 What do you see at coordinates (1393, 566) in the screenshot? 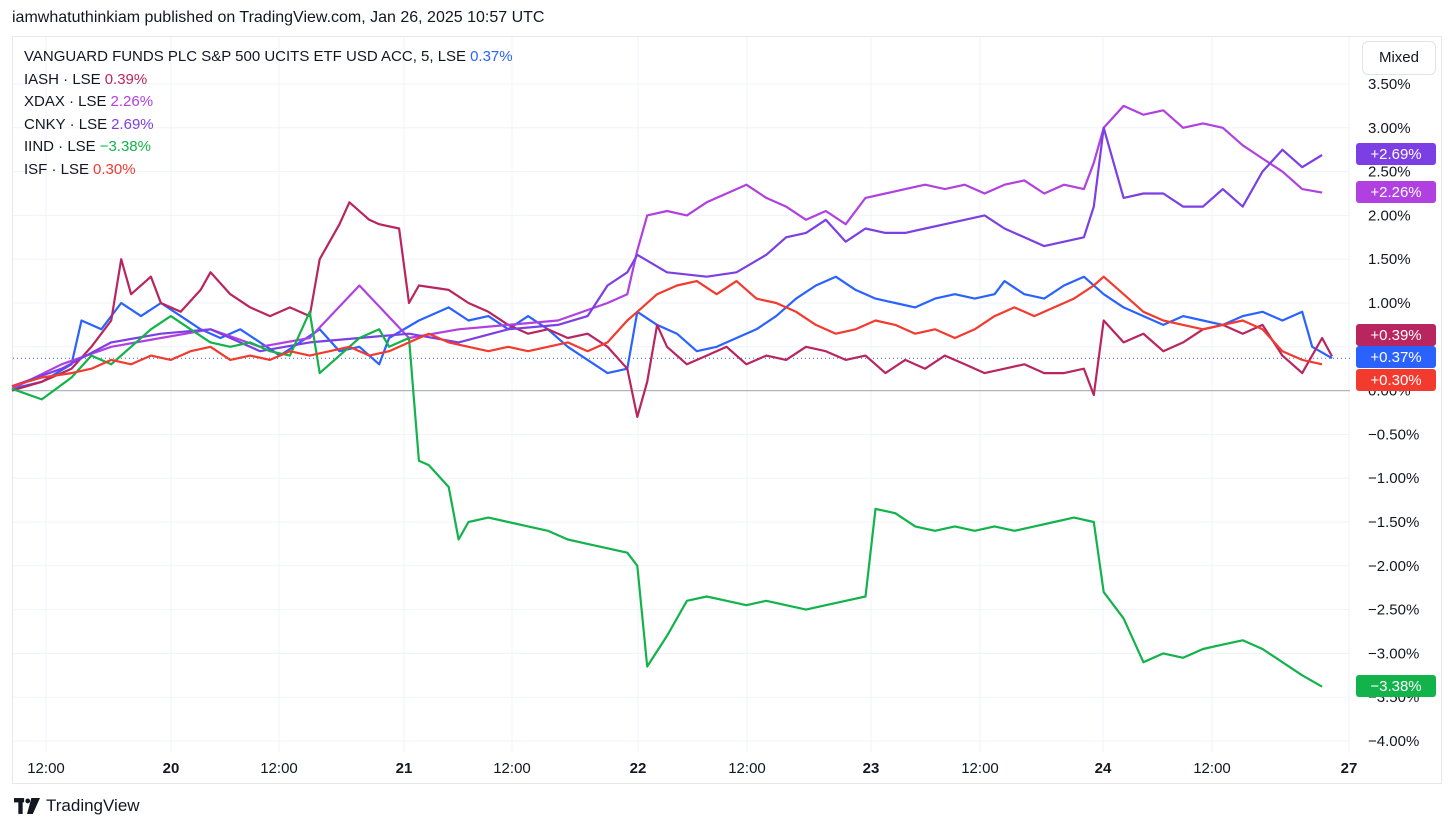
I see `y-tick-label: −2.00%` at bounding box center [1393, 566].